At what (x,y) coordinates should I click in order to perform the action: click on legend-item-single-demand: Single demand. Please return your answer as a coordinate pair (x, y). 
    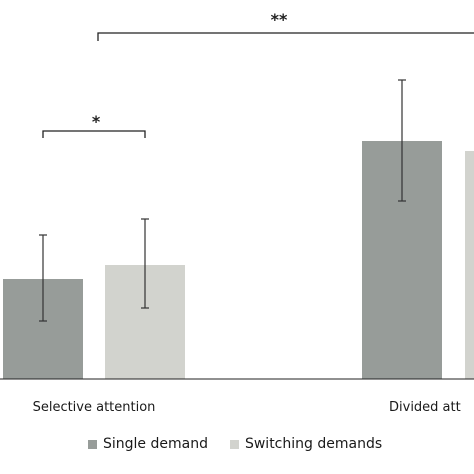
    Looking at the image, I should click on (148, 444).